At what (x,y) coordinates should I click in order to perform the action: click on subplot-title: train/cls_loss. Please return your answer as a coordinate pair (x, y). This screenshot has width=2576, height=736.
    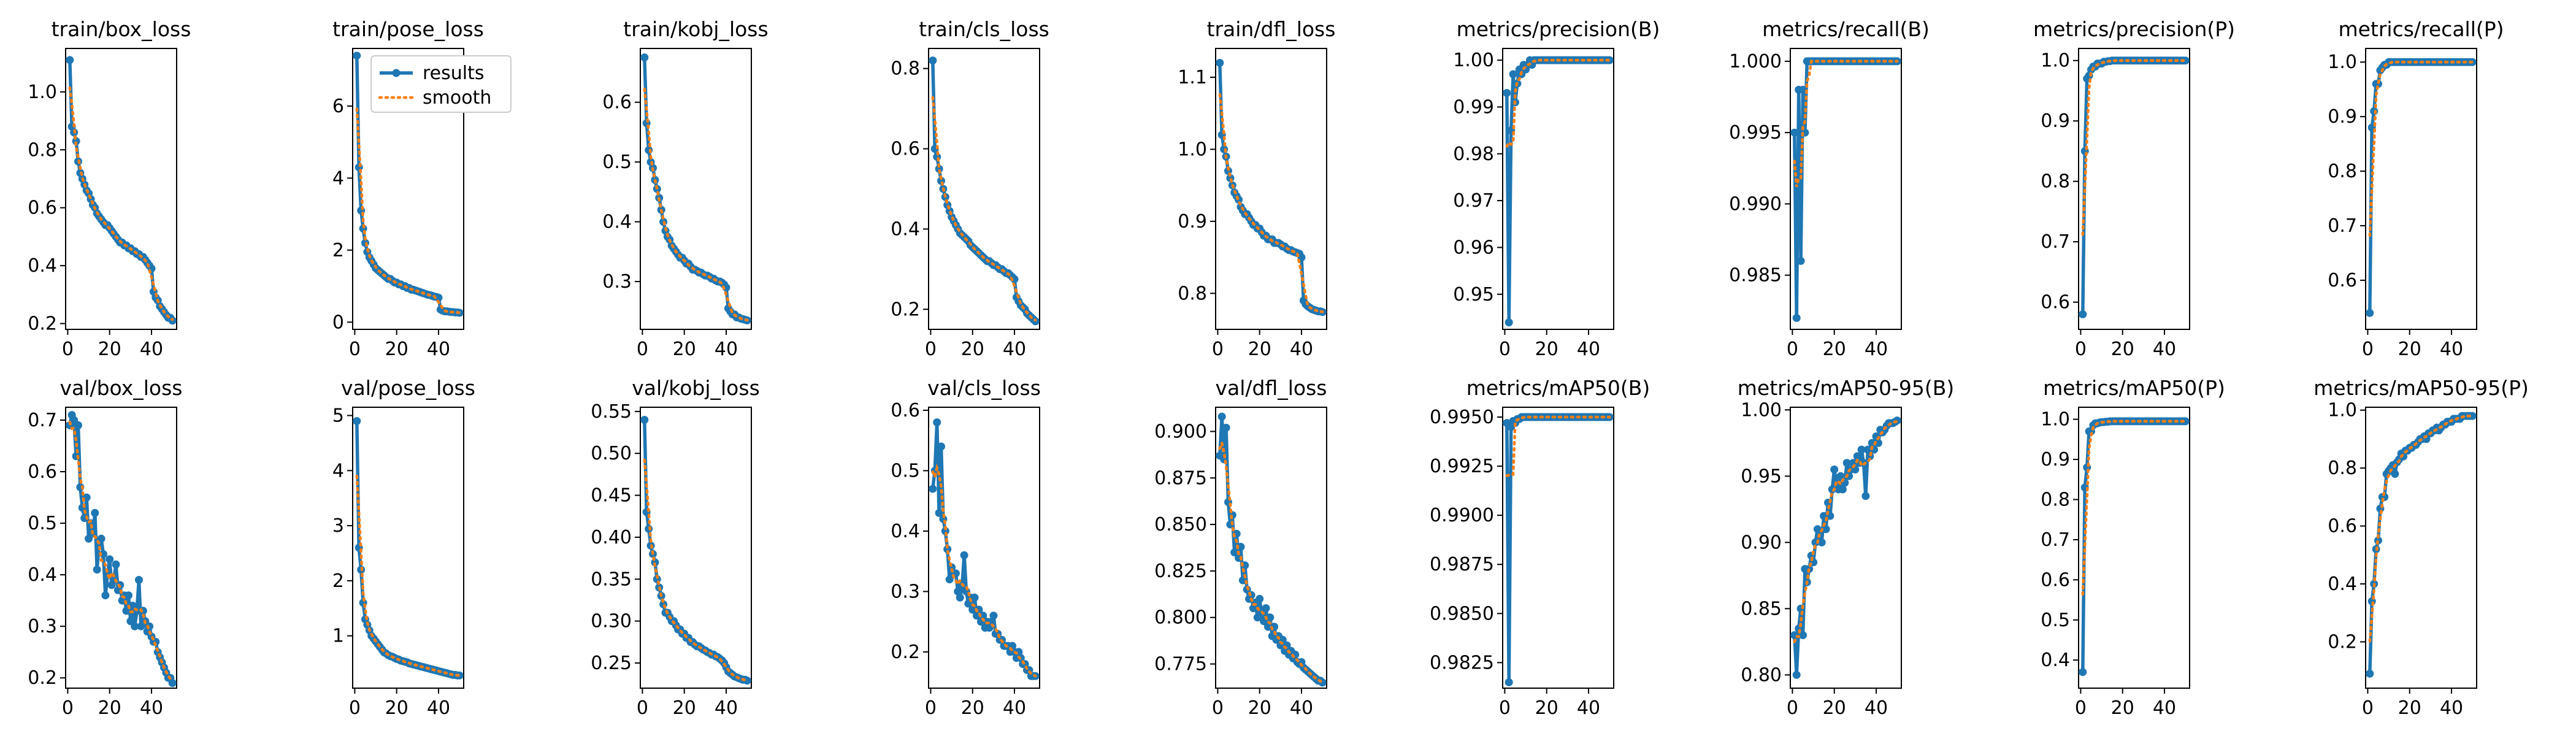
    Looking at the image, I should click on (984, 29).